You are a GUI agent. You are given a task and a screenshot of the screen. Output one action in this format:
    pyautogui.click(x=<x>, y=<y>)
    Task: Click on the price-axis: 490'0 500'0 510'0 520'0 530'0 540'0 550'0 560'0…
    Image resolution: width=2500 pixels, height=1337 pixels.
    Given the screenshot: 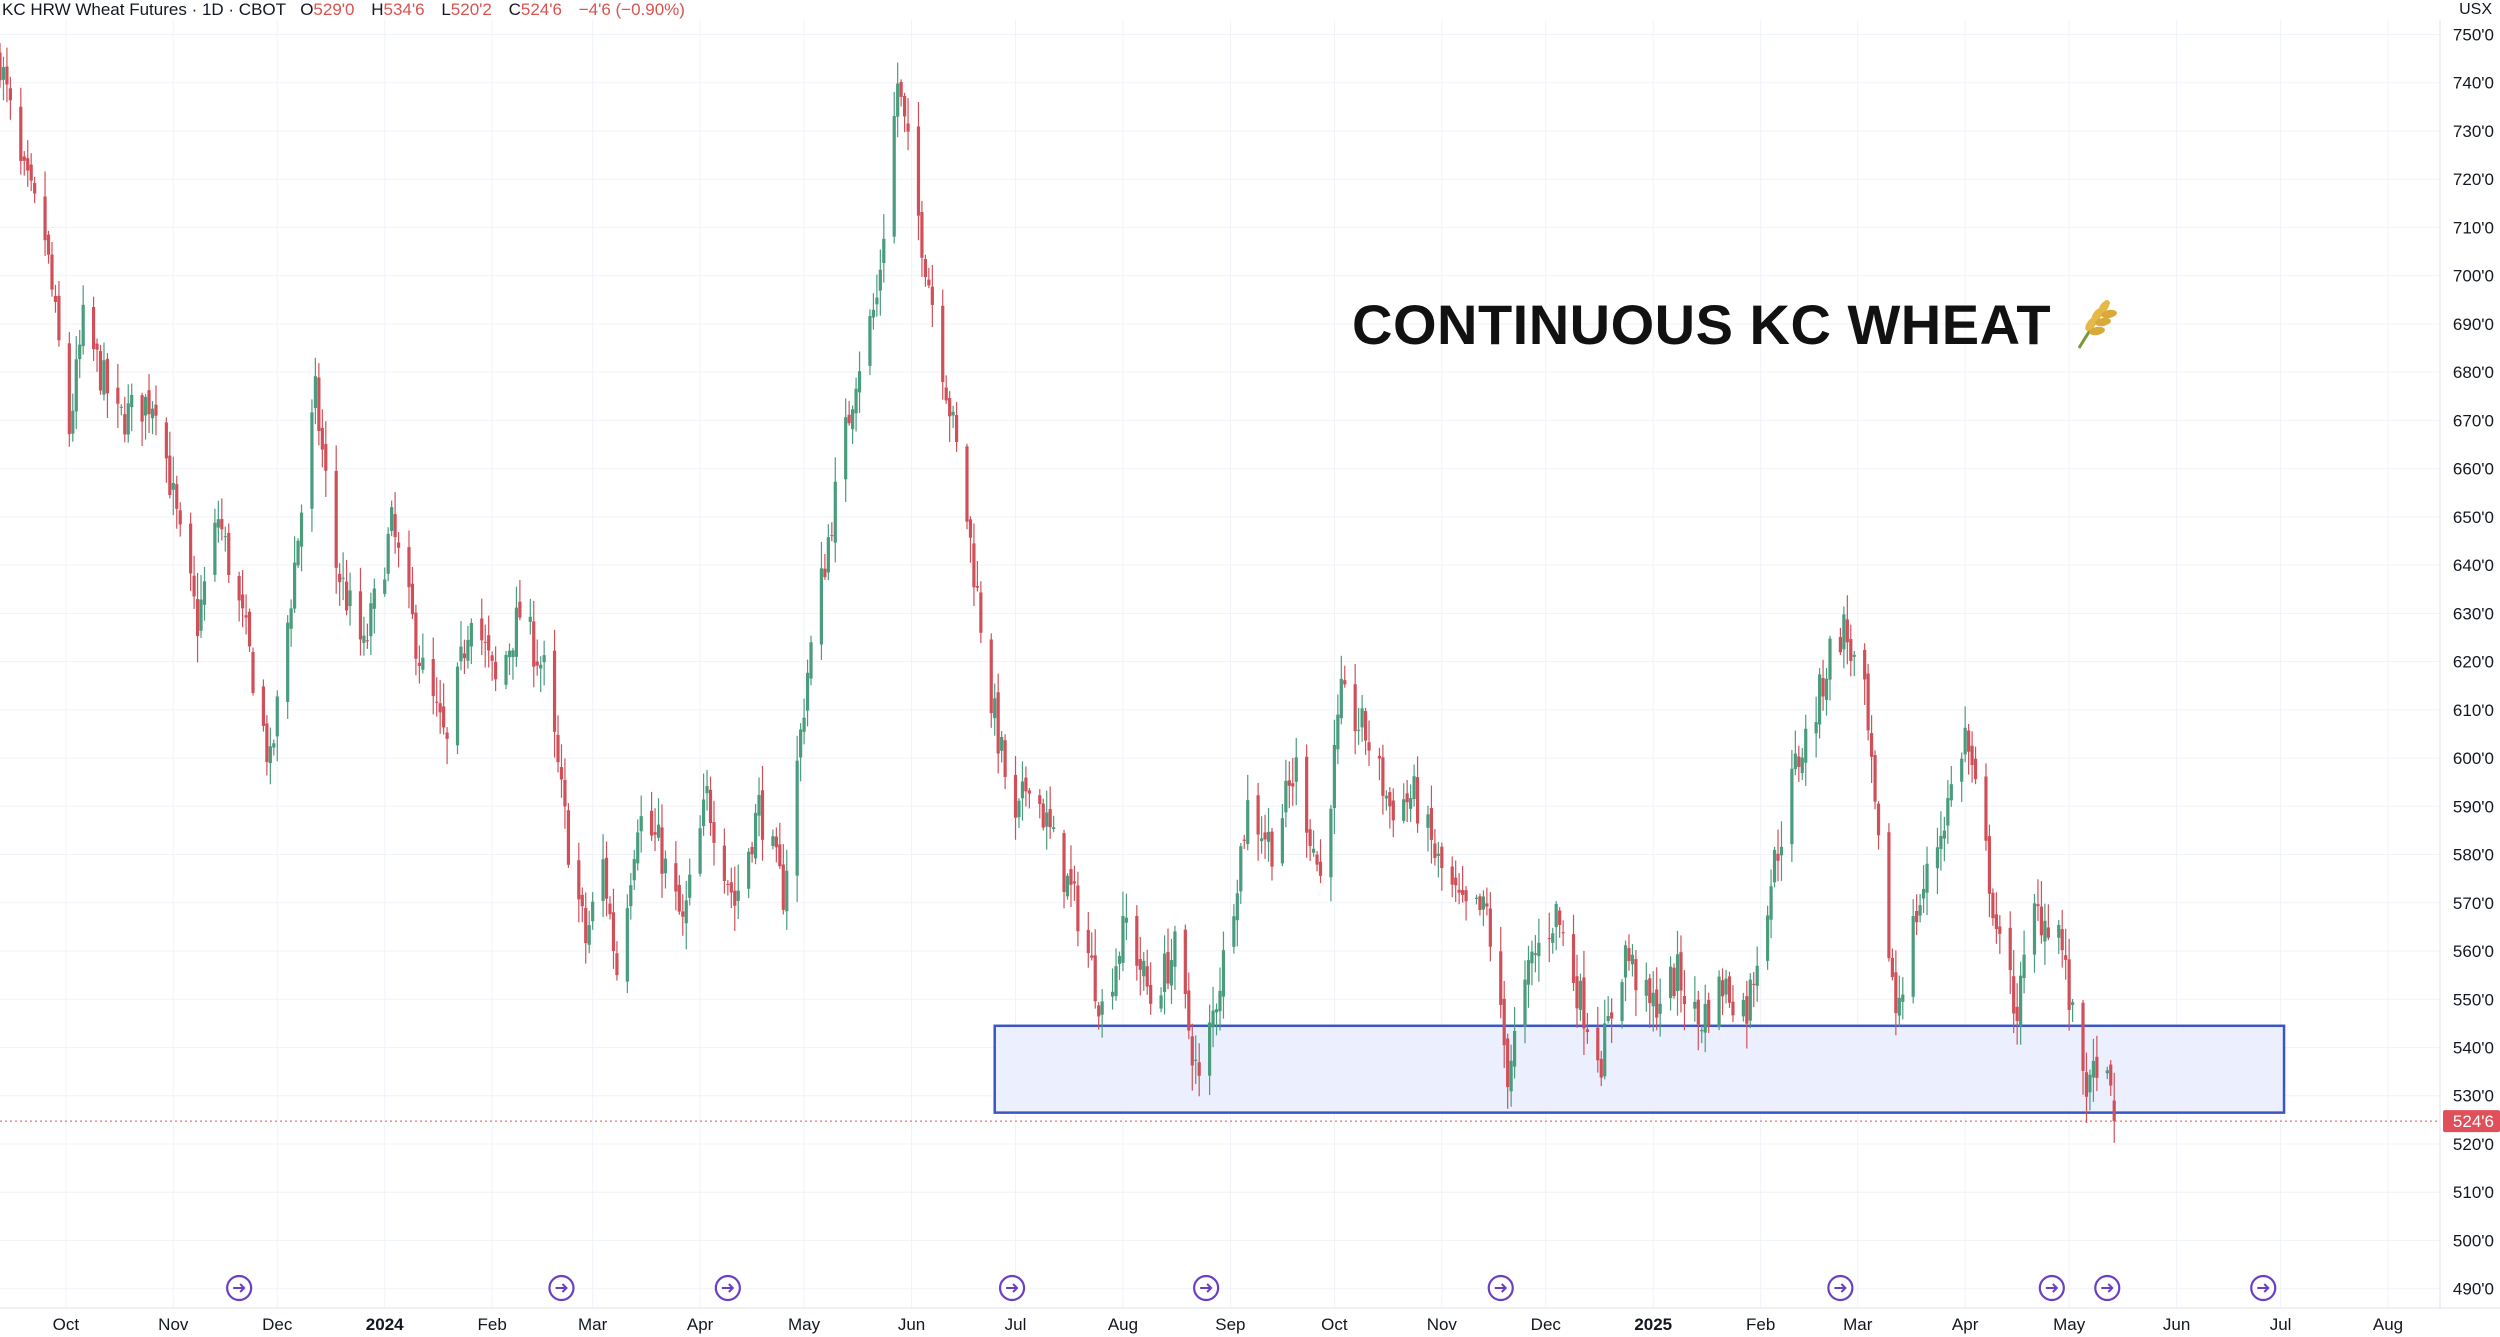 What is the action you would take?
    pyautogui.click(x=2469, y=668)
    